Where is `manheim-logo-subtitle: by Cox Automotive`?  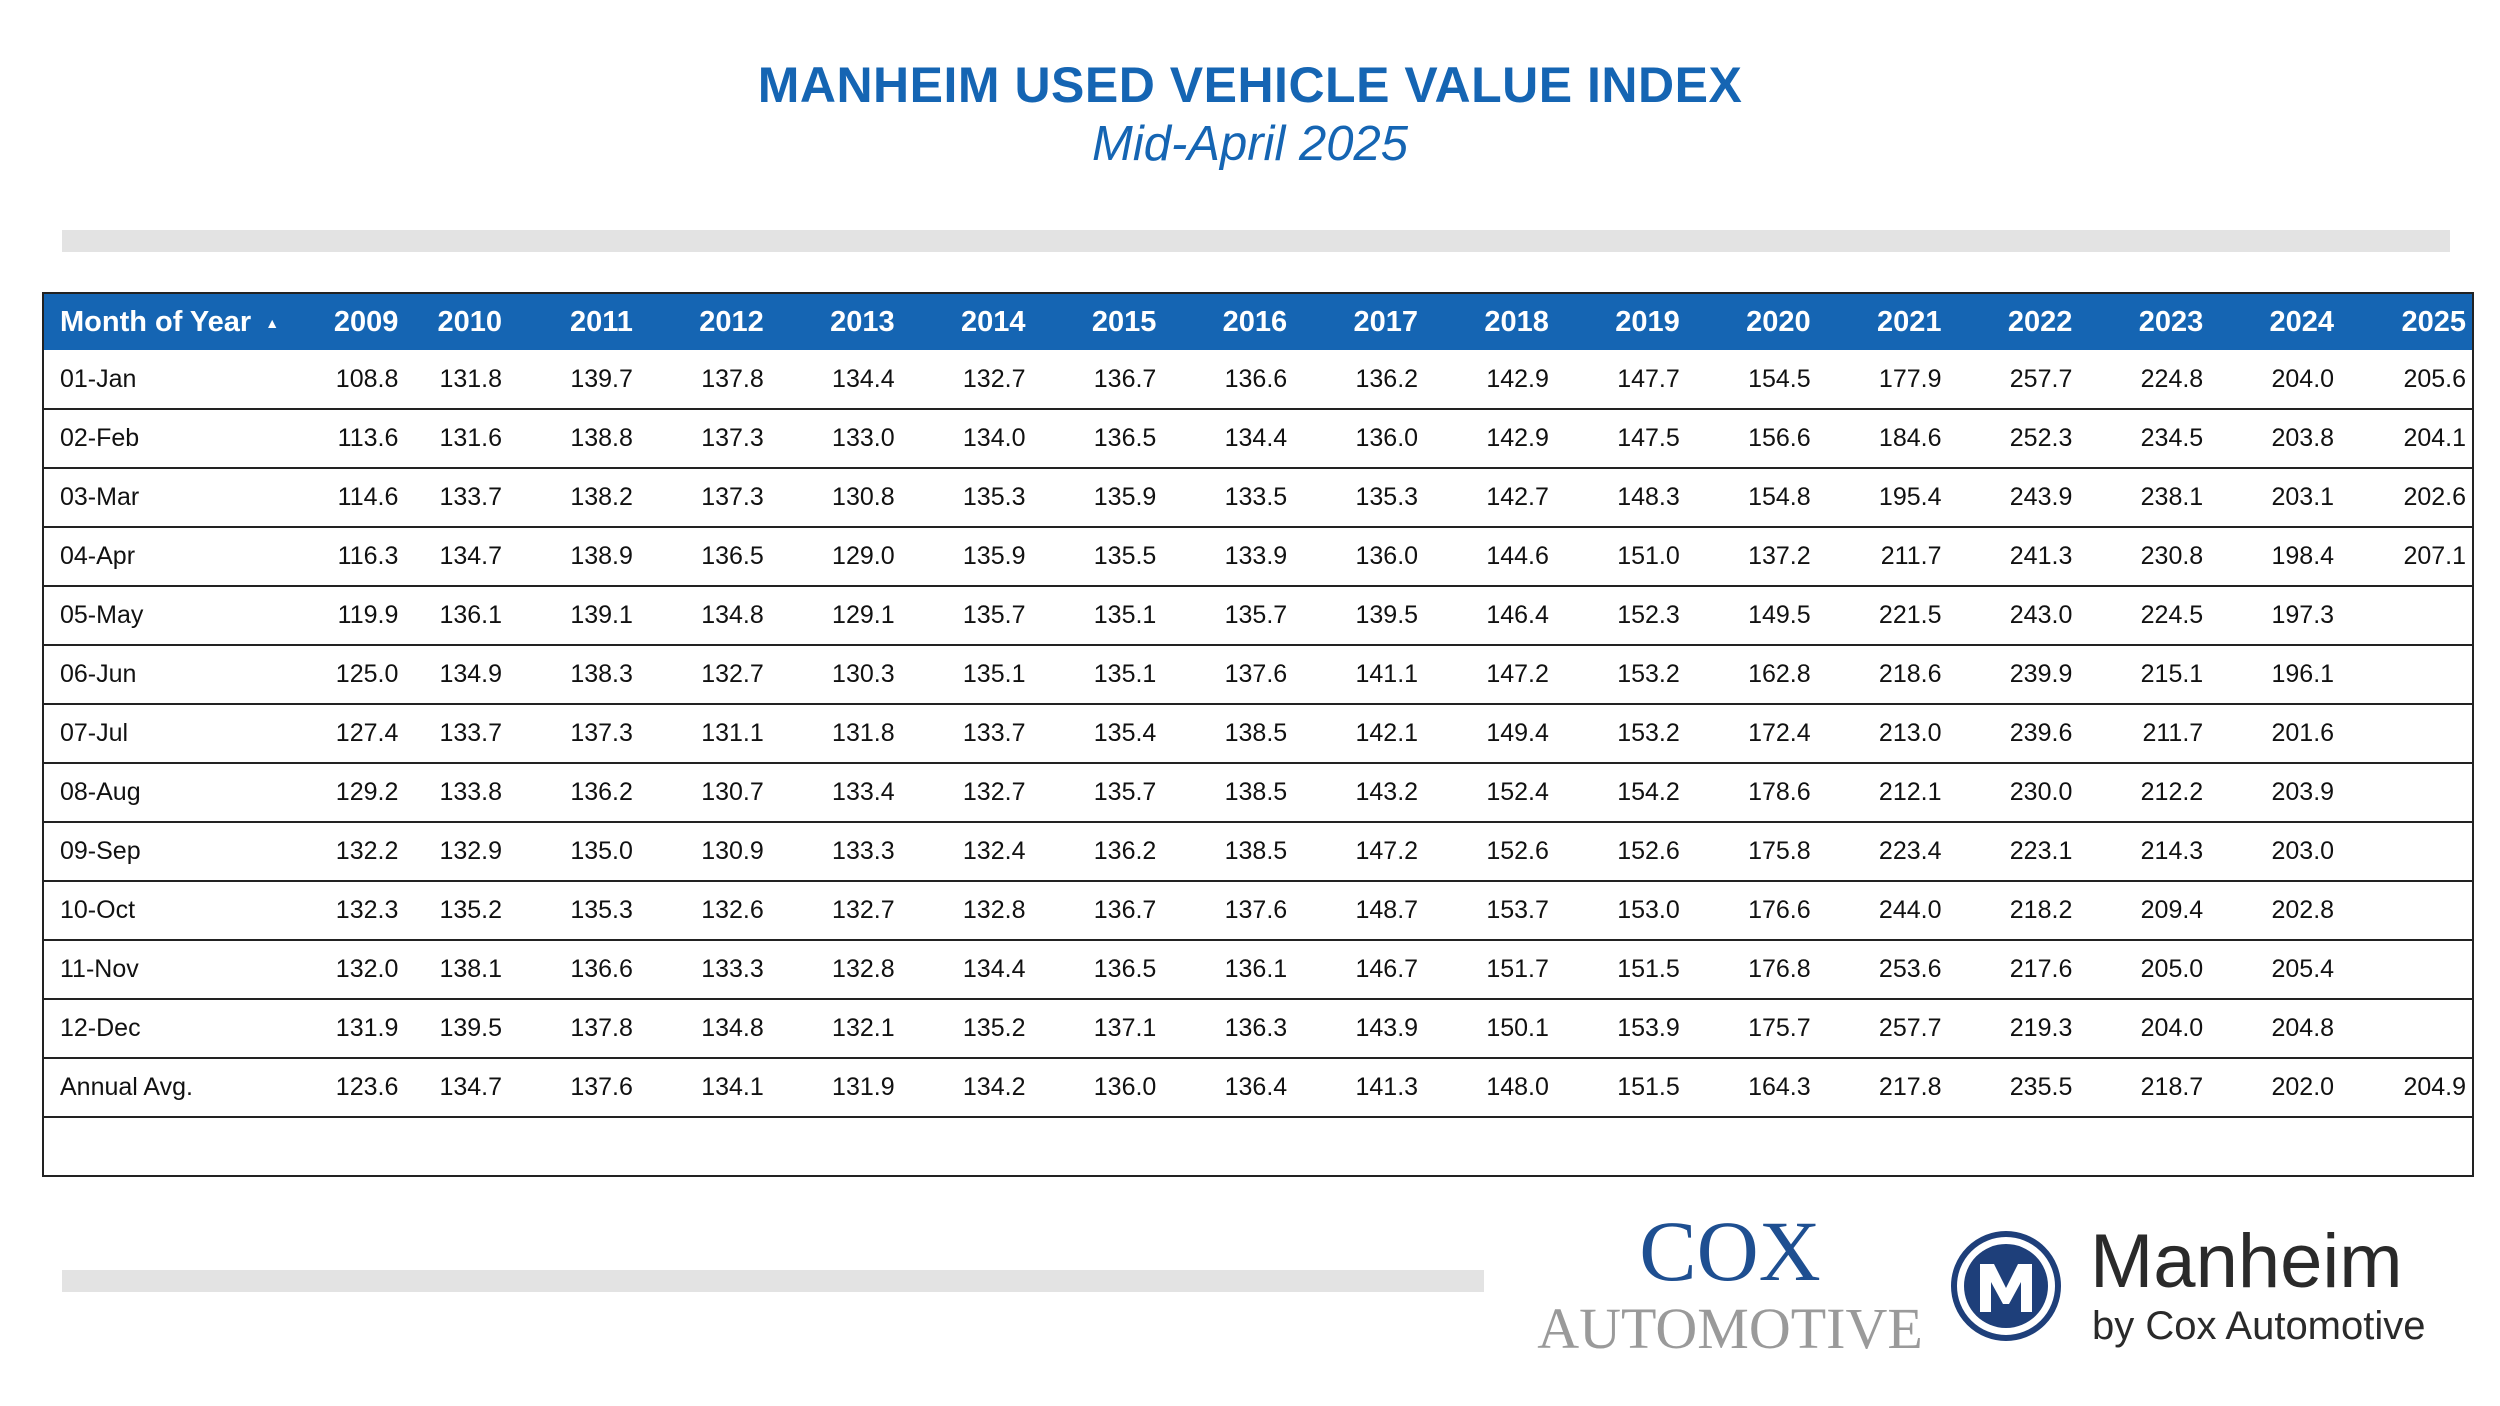
manheim-logo-subtitle: by Cox Automotive is located at coordinates (2259, 1326).